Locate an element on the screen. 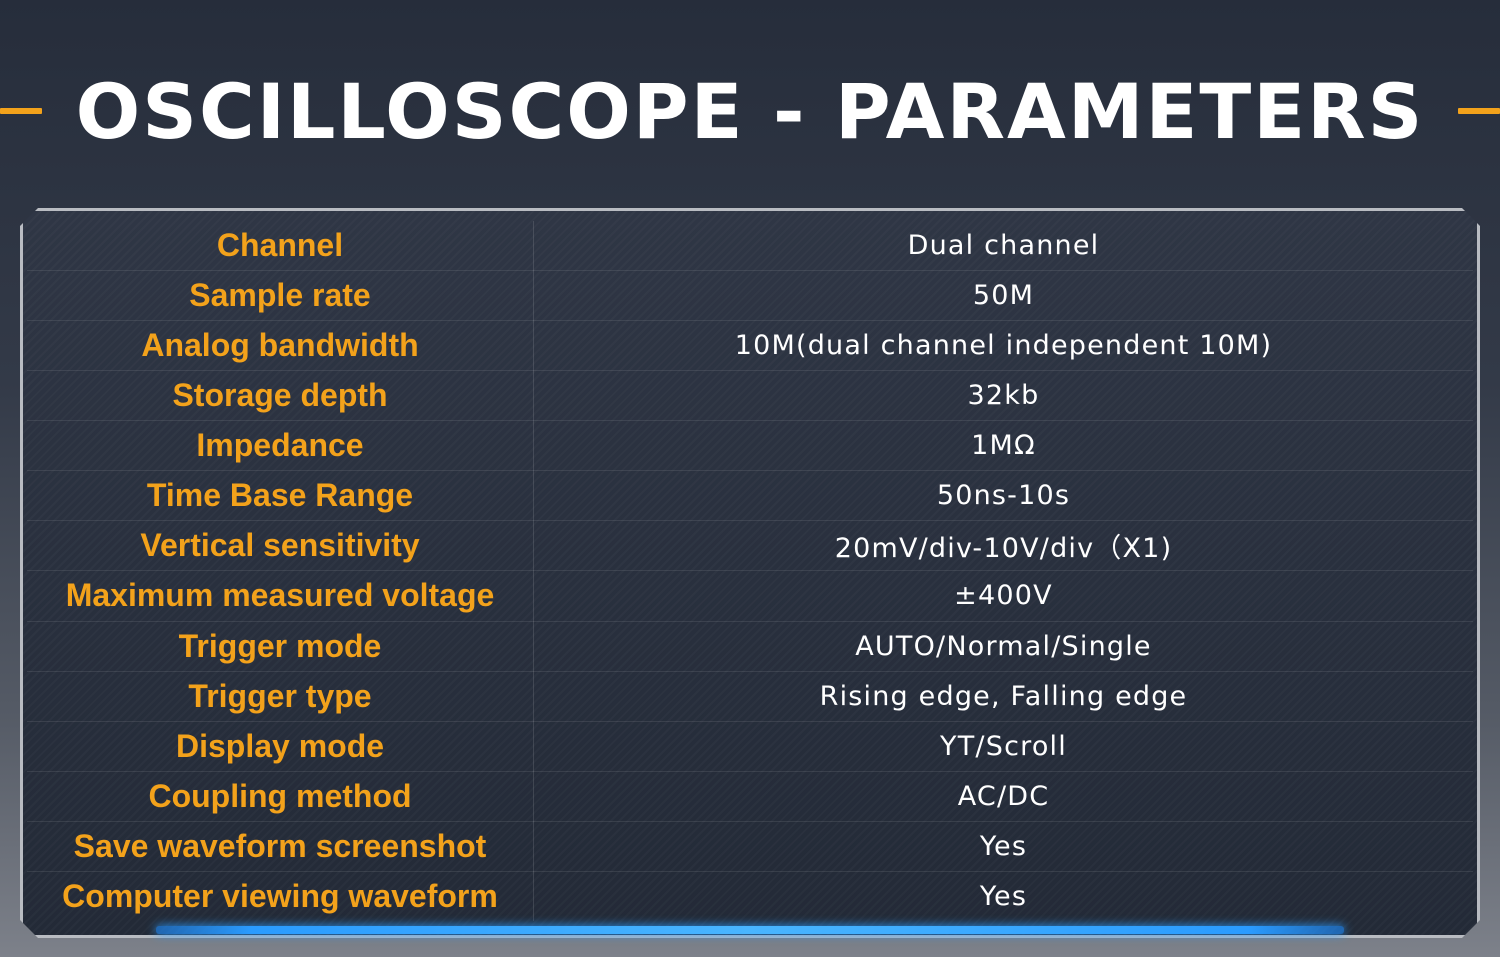  spec-value: Dual channel is located at coordinates (1004, 246).